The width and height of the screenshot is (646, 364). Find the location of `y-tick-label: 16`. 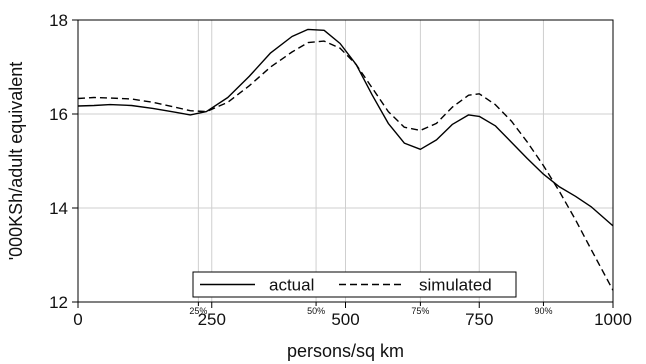

y-tick-label: 16 is located at coordinates (58, 114).